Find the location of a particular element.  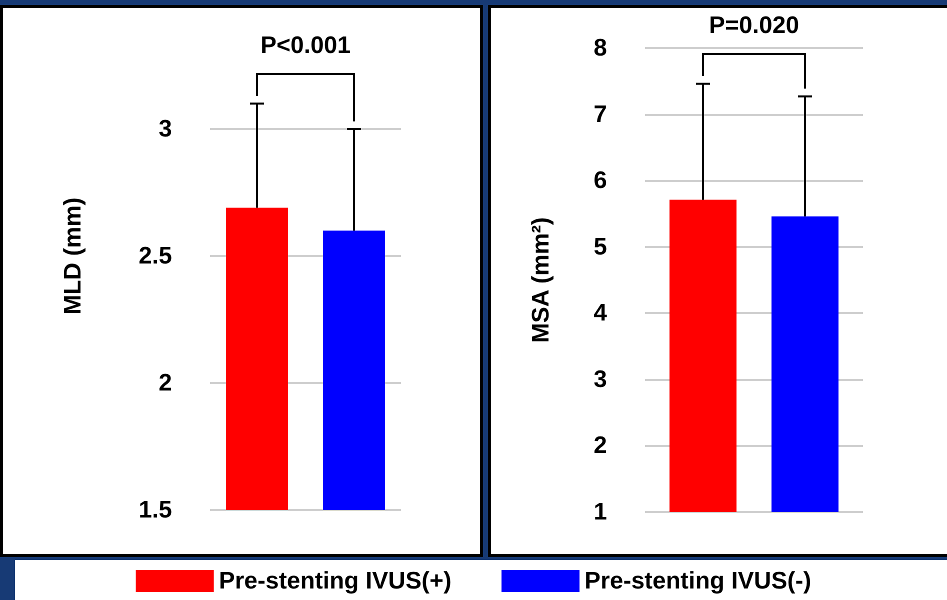

y-axis-title: MSA (mm²) is located at coordinates (541, 280).